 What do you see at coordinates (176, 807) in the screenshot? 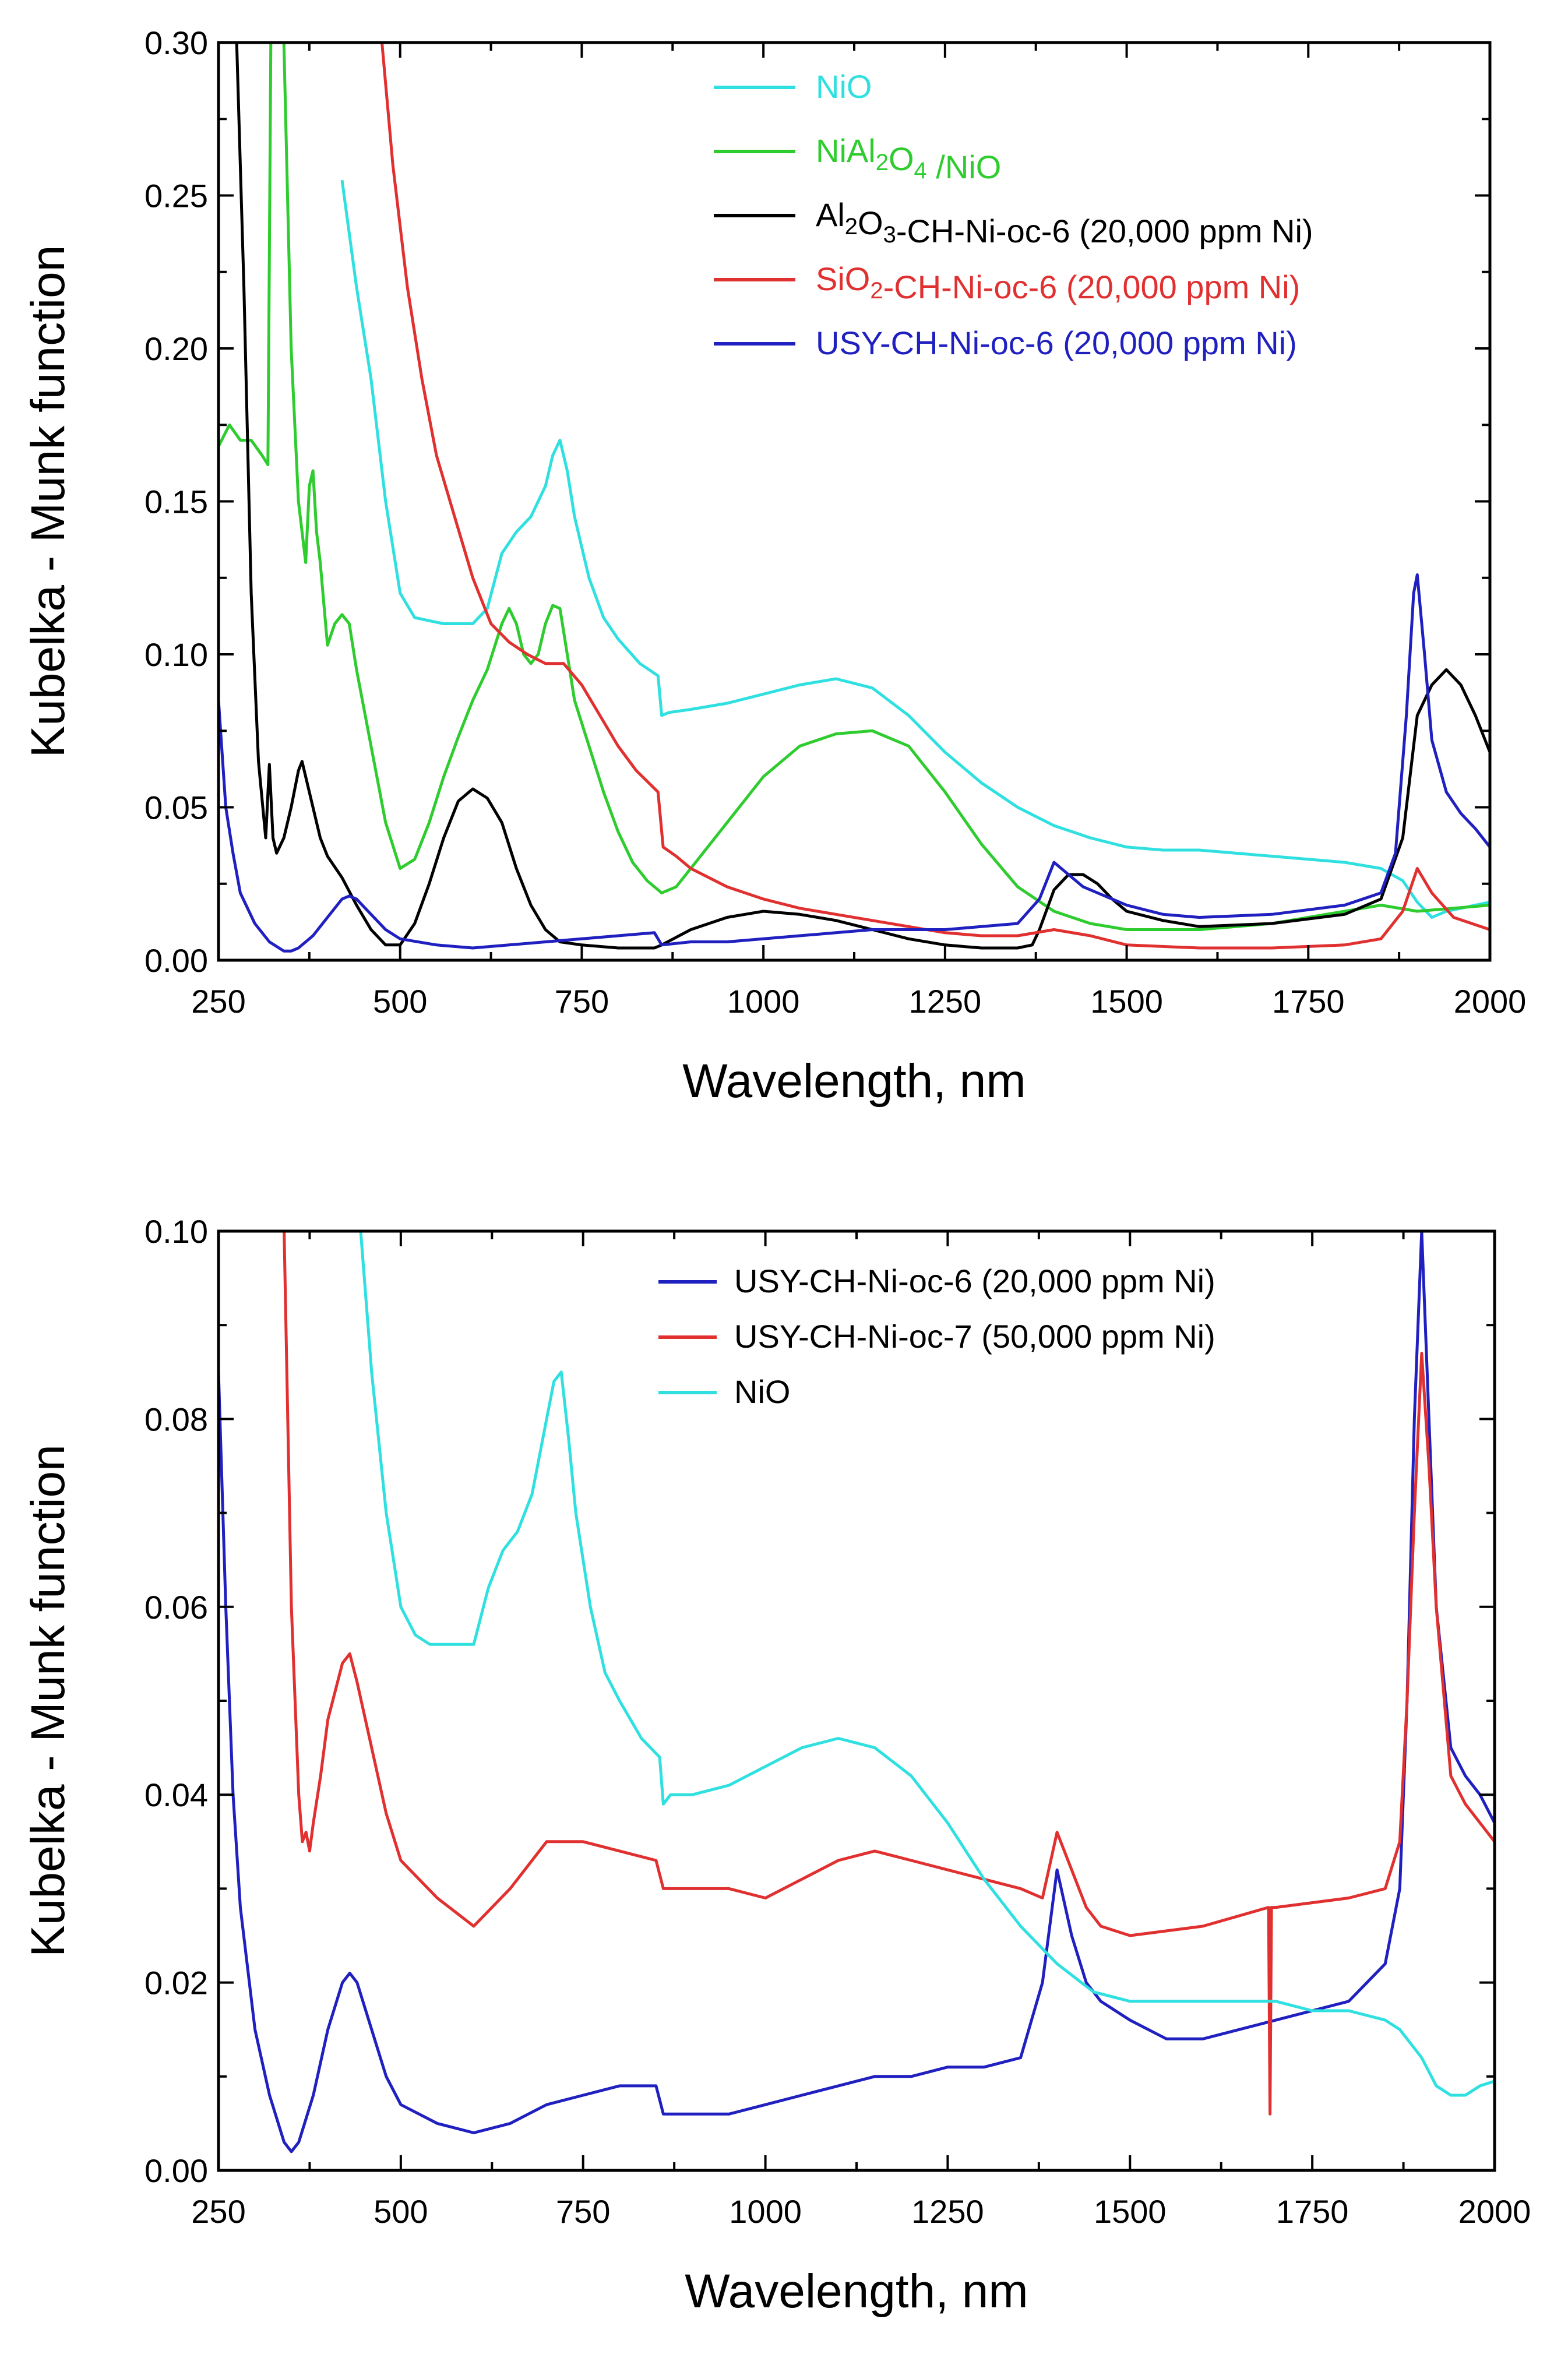
I see `y-tick-label: 0.05` at bounding box center [176, 807].